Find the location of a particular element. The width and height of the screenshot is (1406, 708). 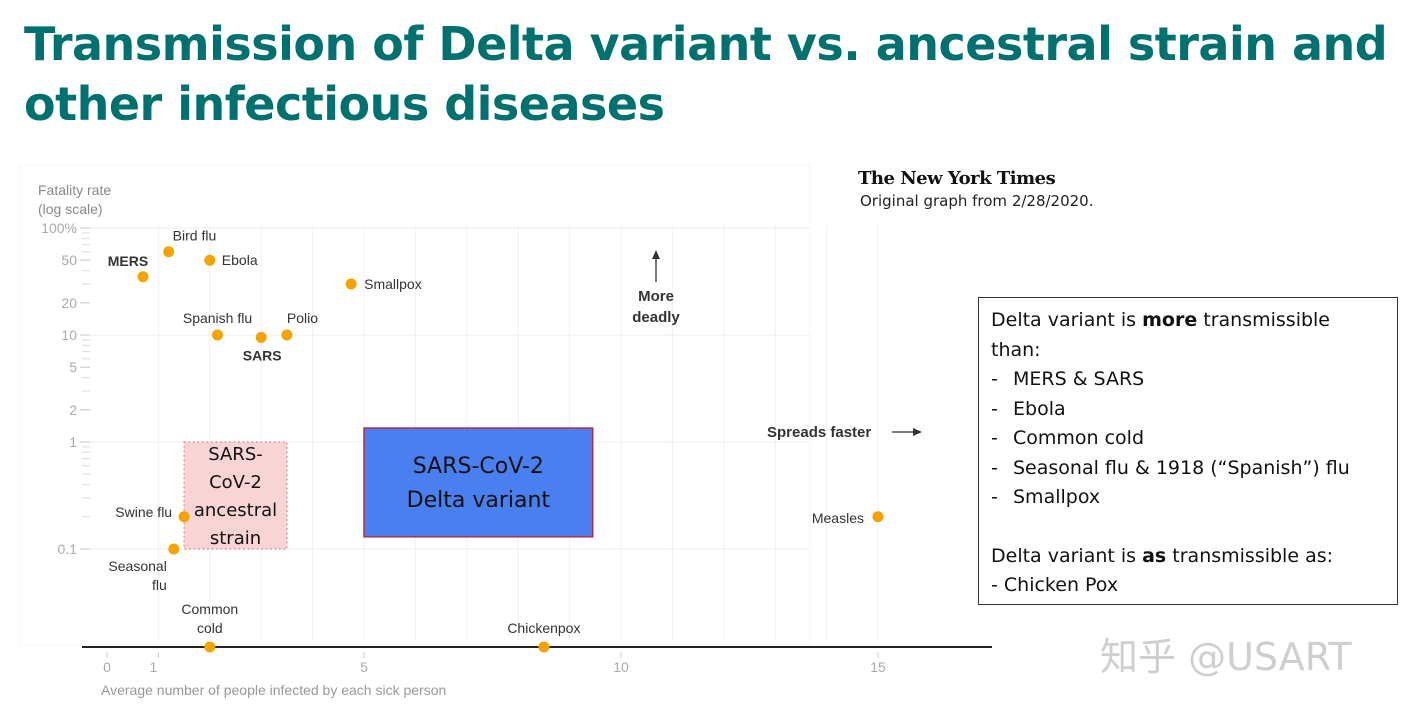

label-line: Seasonal is located at coordinates (137, 566).